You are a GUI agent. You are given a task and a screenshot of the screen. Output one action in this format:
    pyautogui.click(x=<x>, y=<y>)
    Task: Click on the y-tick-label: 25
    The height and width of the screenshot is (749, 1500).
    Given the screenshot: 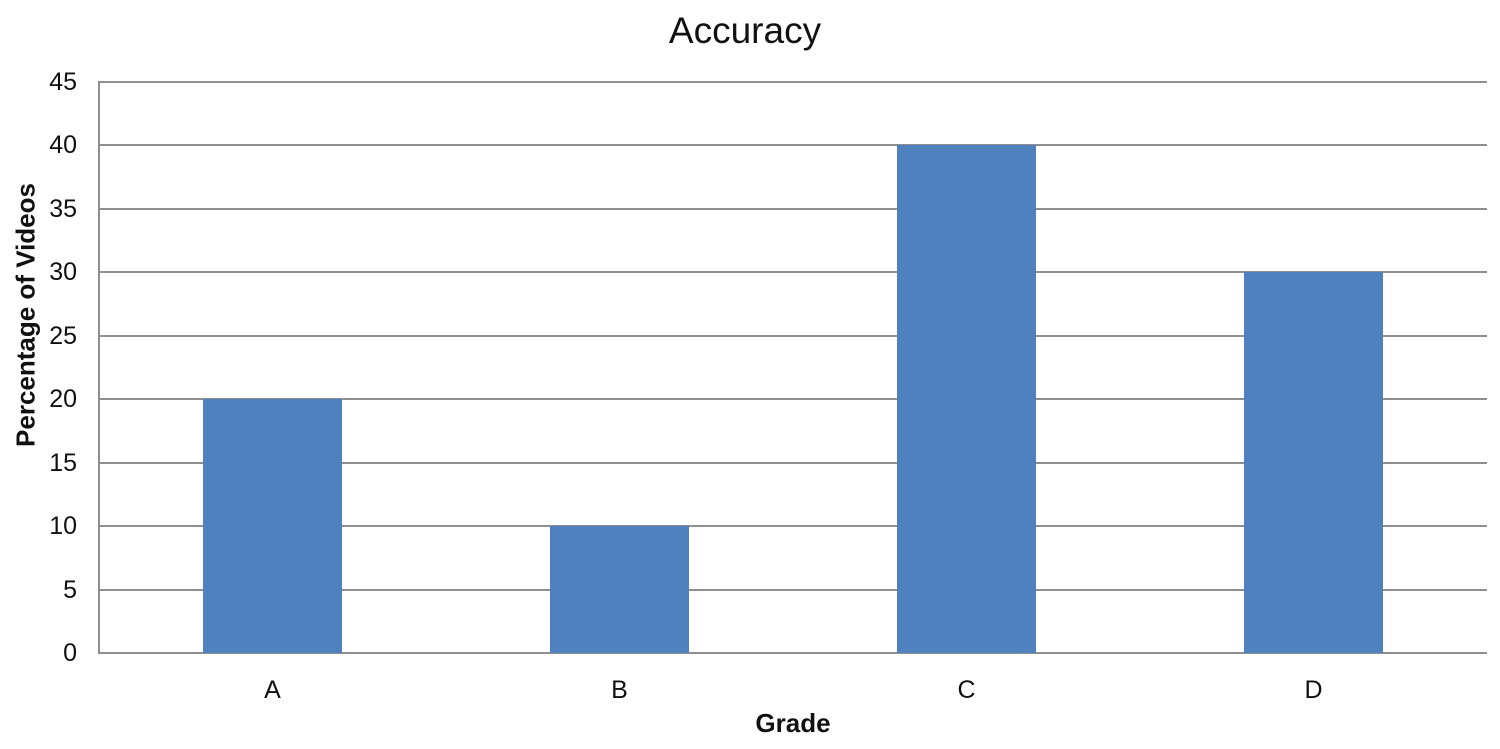 What is the action you would take?
    pyautogui.click(x=63, y=335)
    